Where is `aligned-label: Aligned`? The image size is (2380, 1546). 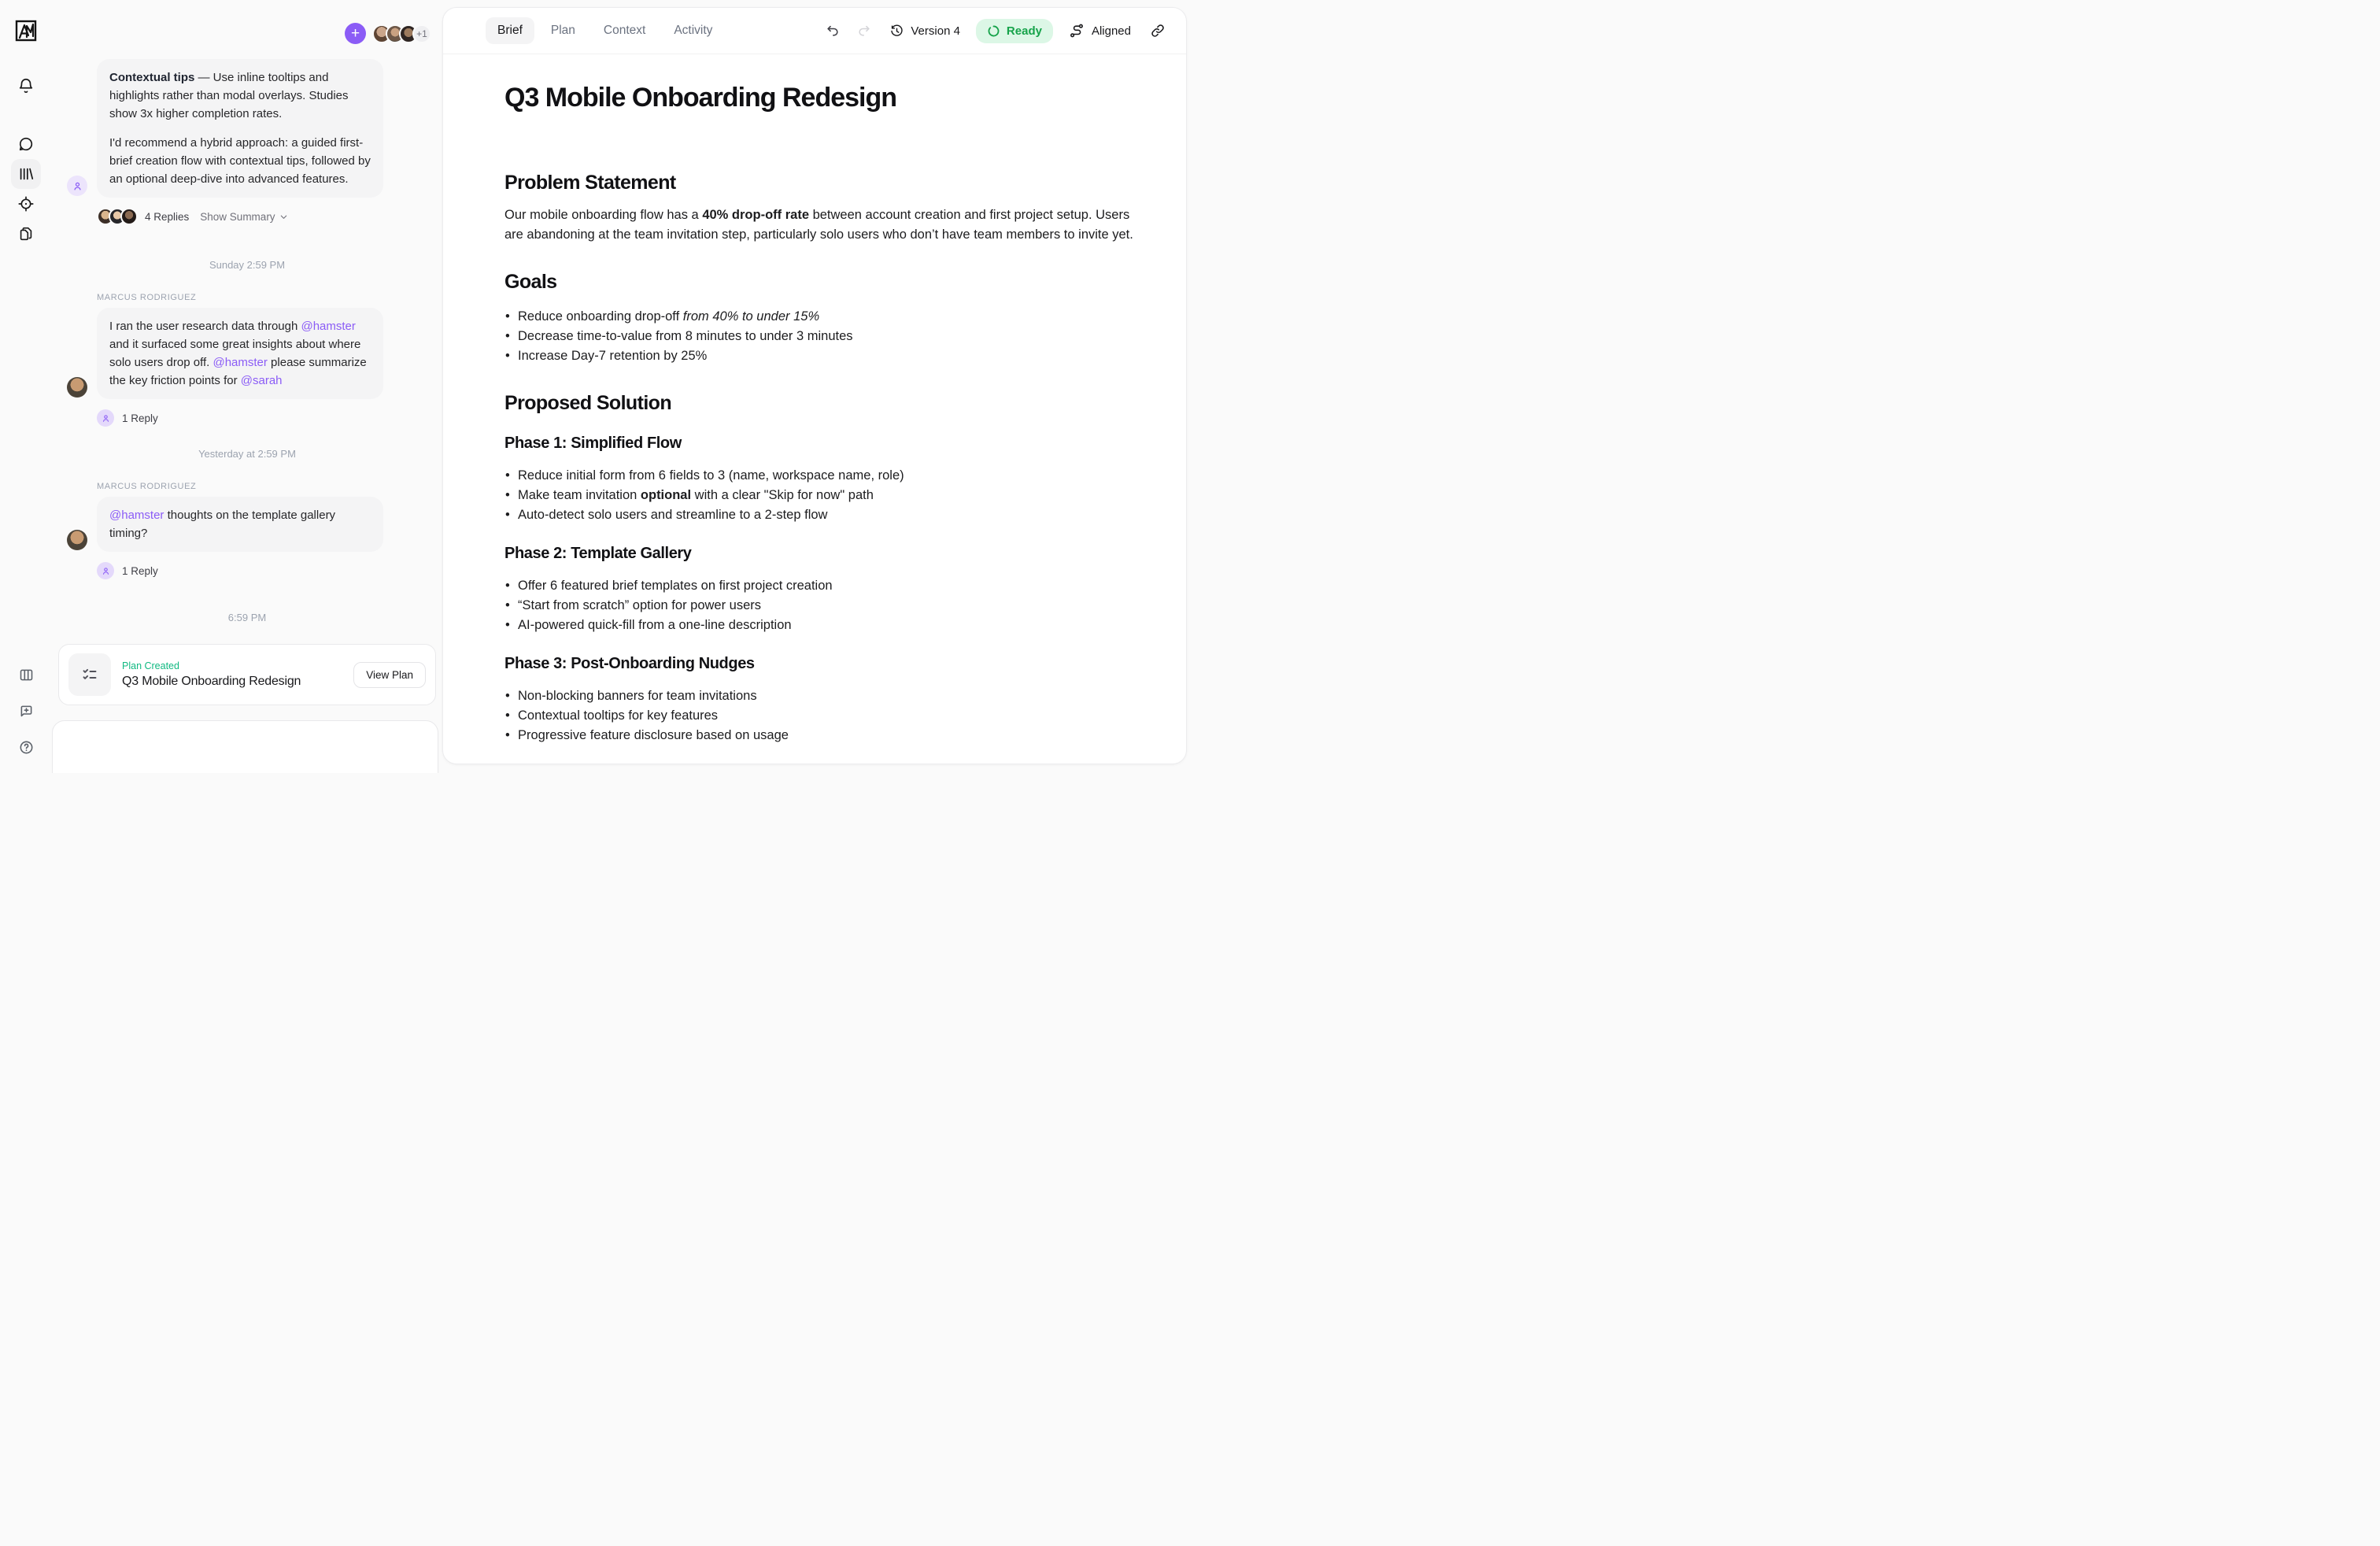
aligned-label: Aligned is located at coordinates (1111, 31).